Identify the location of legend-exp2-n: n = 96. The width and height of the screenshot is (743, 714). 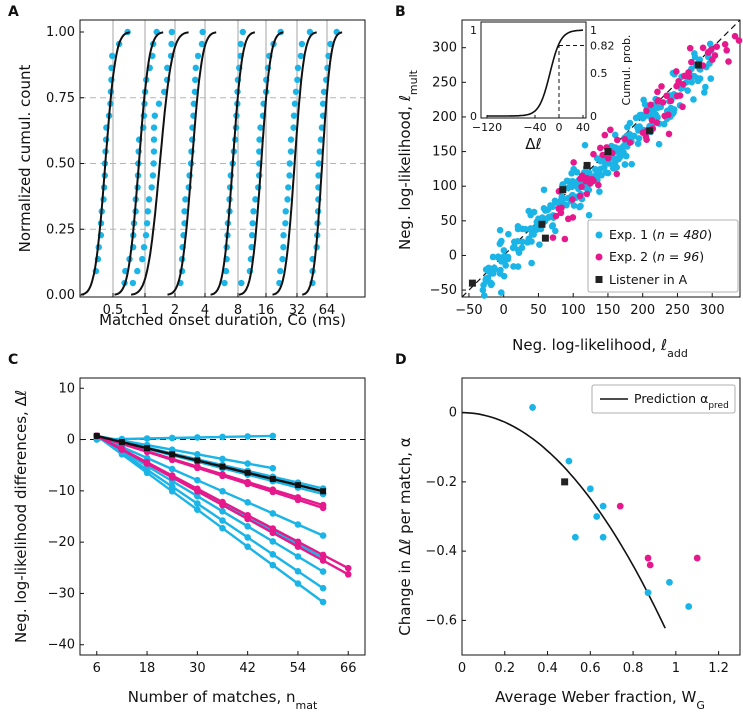
(678, 256).